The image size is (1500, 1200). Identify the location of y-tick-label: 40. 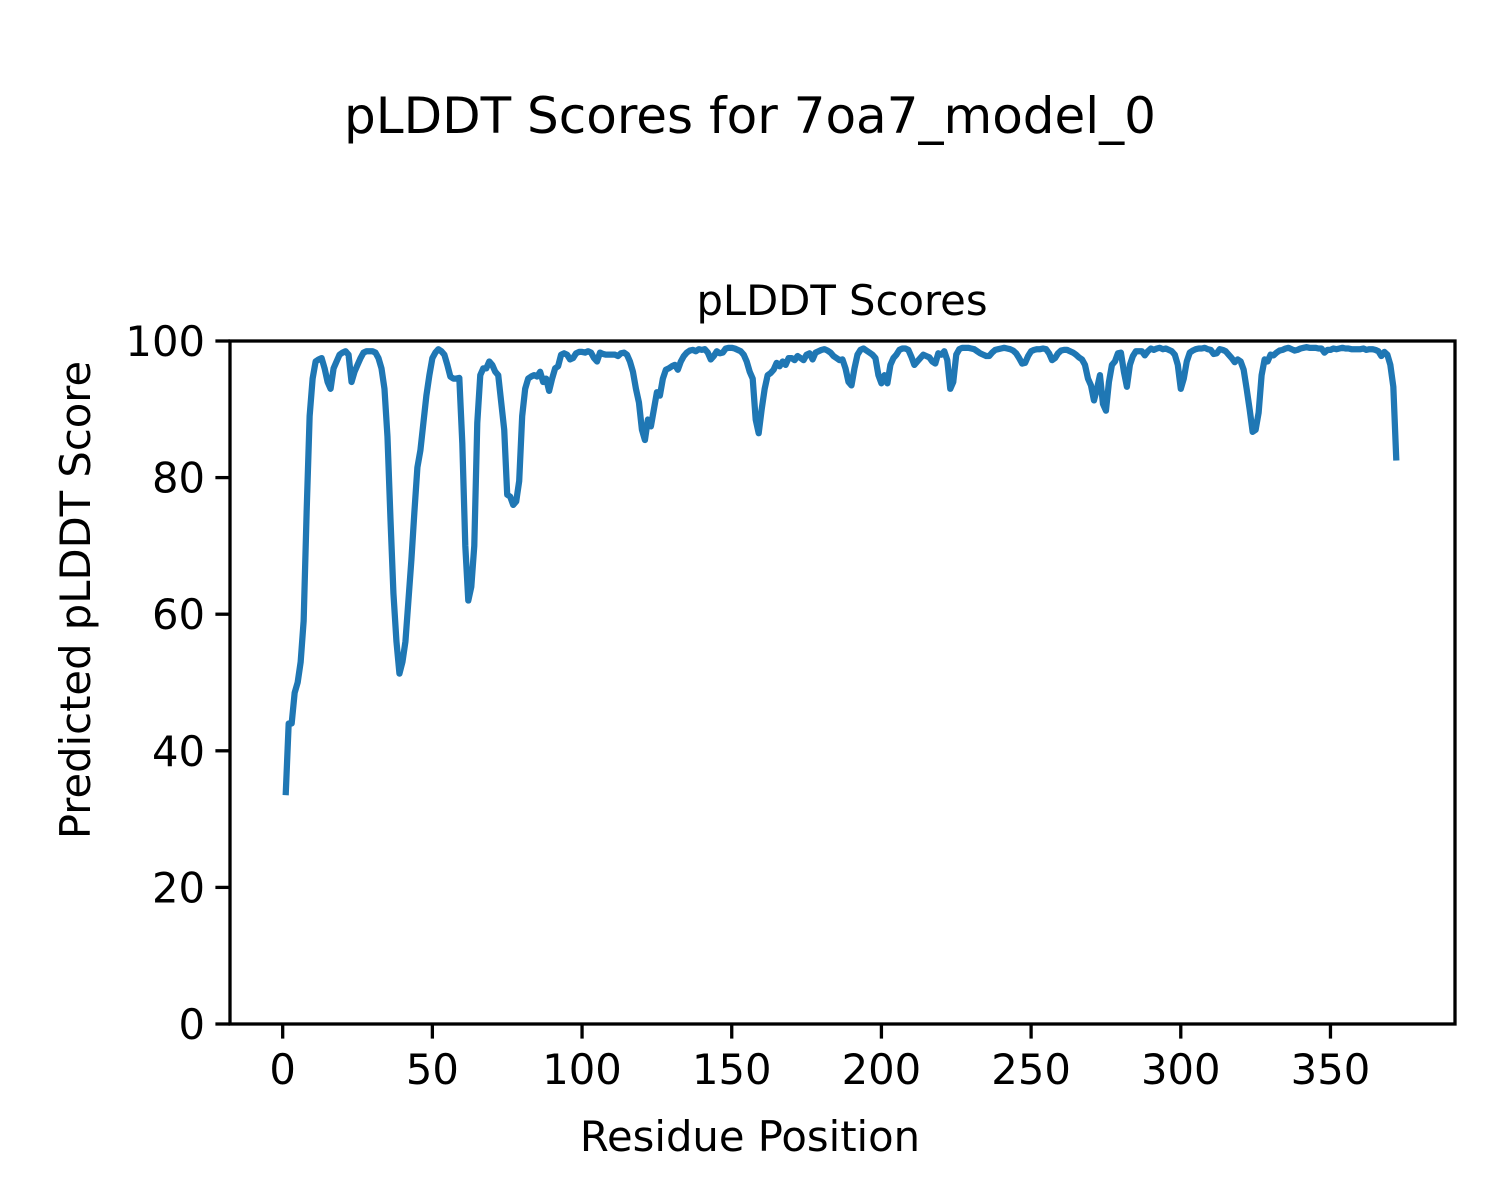
(178, 751).